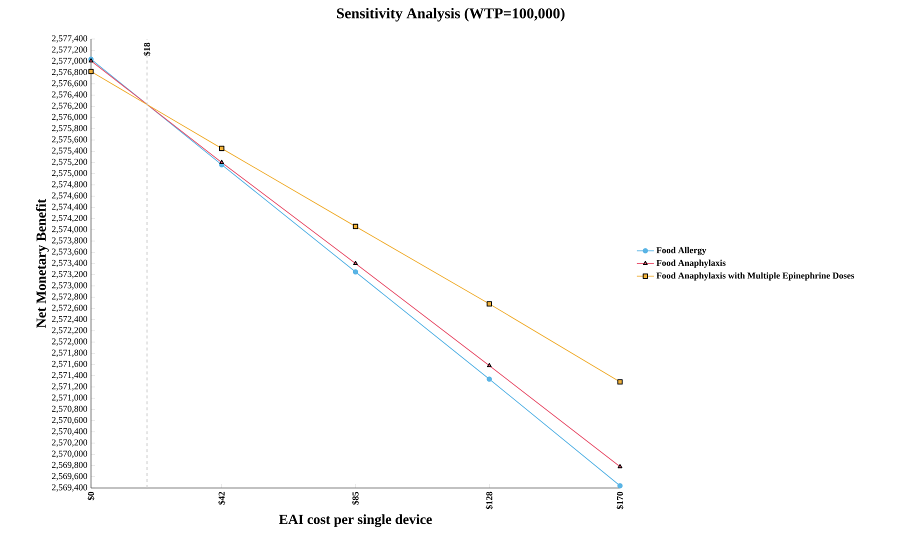 The image size is (899, 543). What do you see at coordinates (70, 230) in the screenshot?
I see `y-tick-label: 2,574,000` at bounding box center [70, 230].